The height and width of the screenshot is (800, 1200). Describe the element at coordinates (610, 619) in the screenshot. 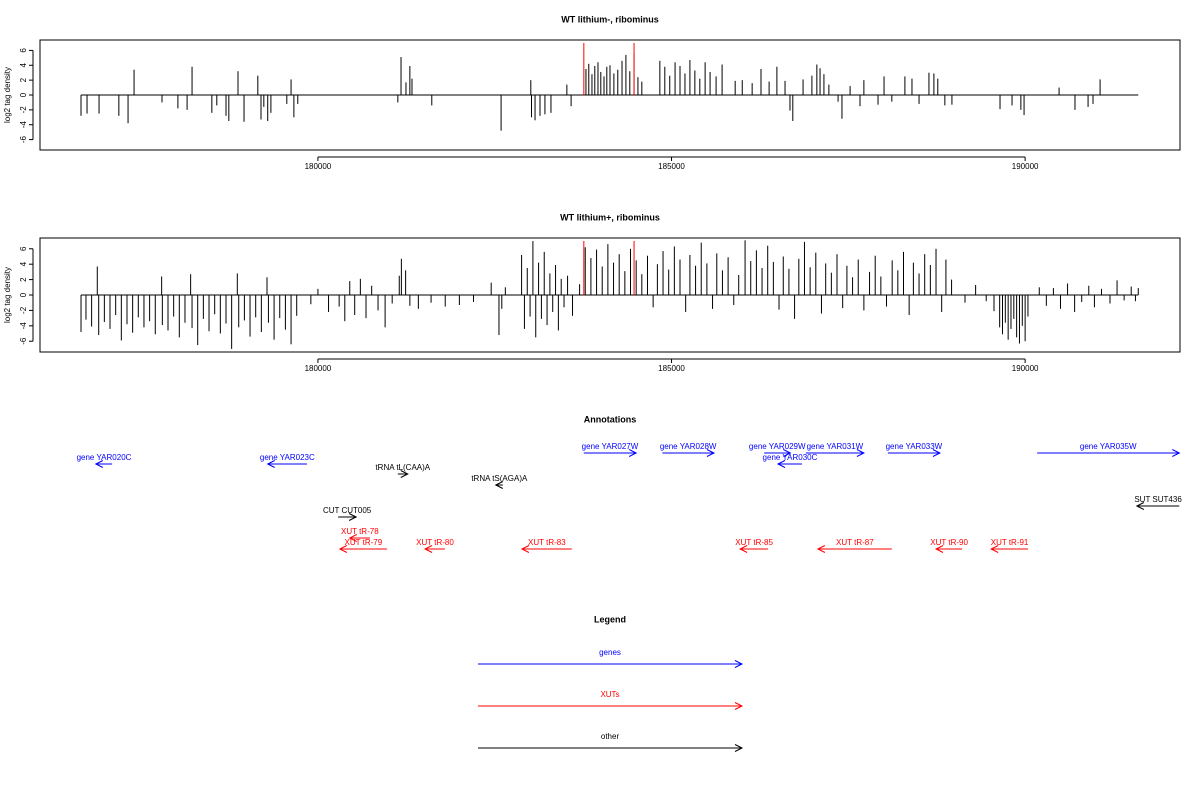

I see `legend-title: Legend` at that location.